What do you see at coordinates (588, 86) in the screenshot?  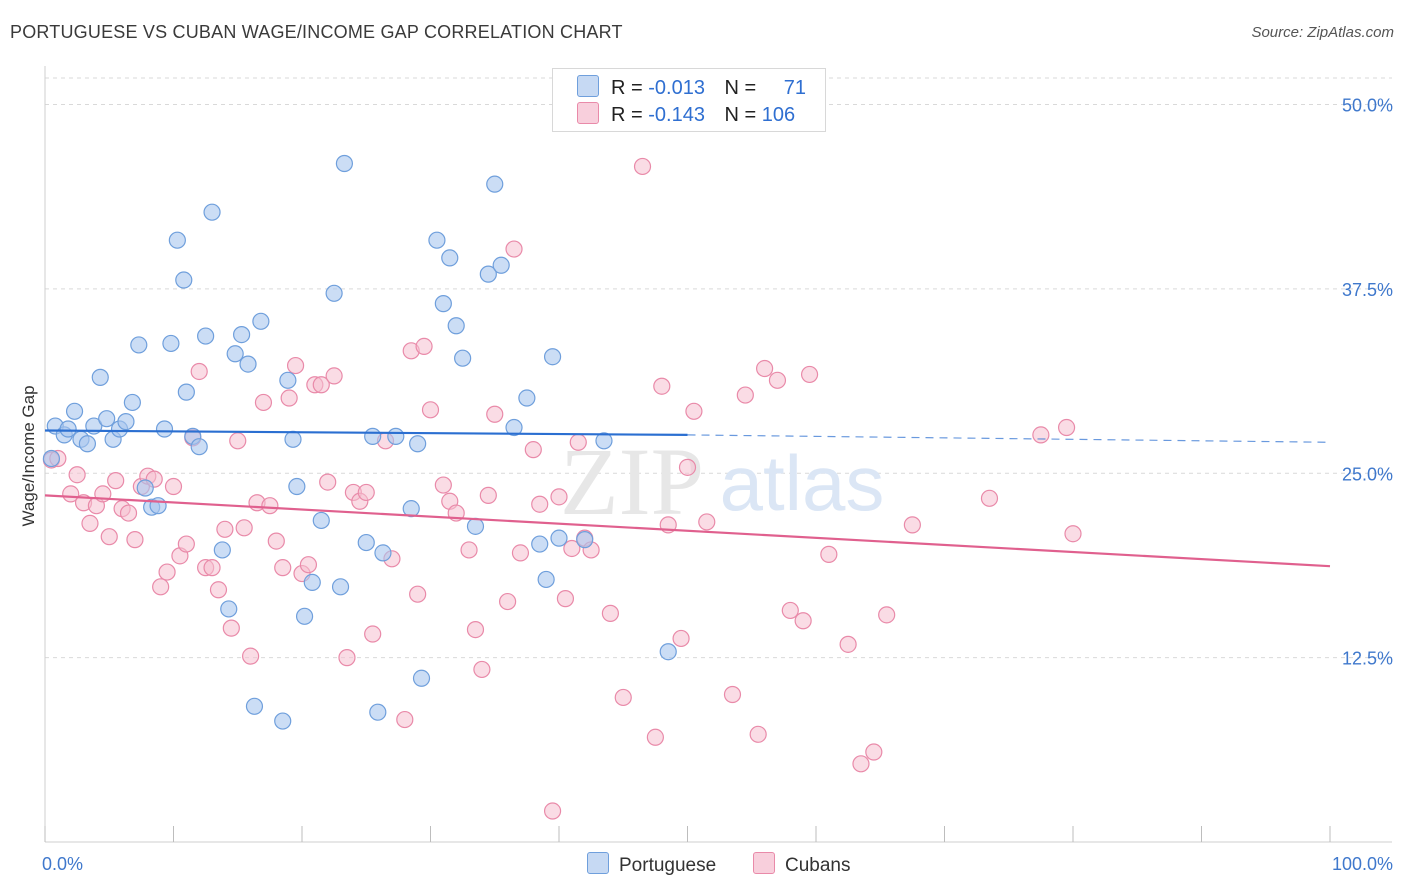 I see `portuguese-swatch` at bounding box center [588, 86].